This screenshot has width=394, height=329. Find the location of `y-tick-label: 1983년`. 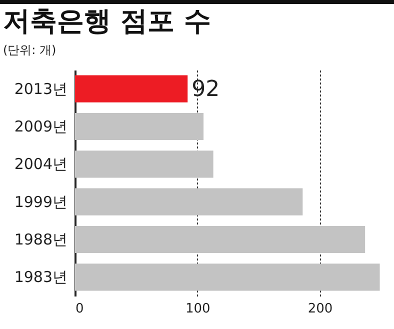

y-tick-label: 1983년 is located at coordinates (41, 277).